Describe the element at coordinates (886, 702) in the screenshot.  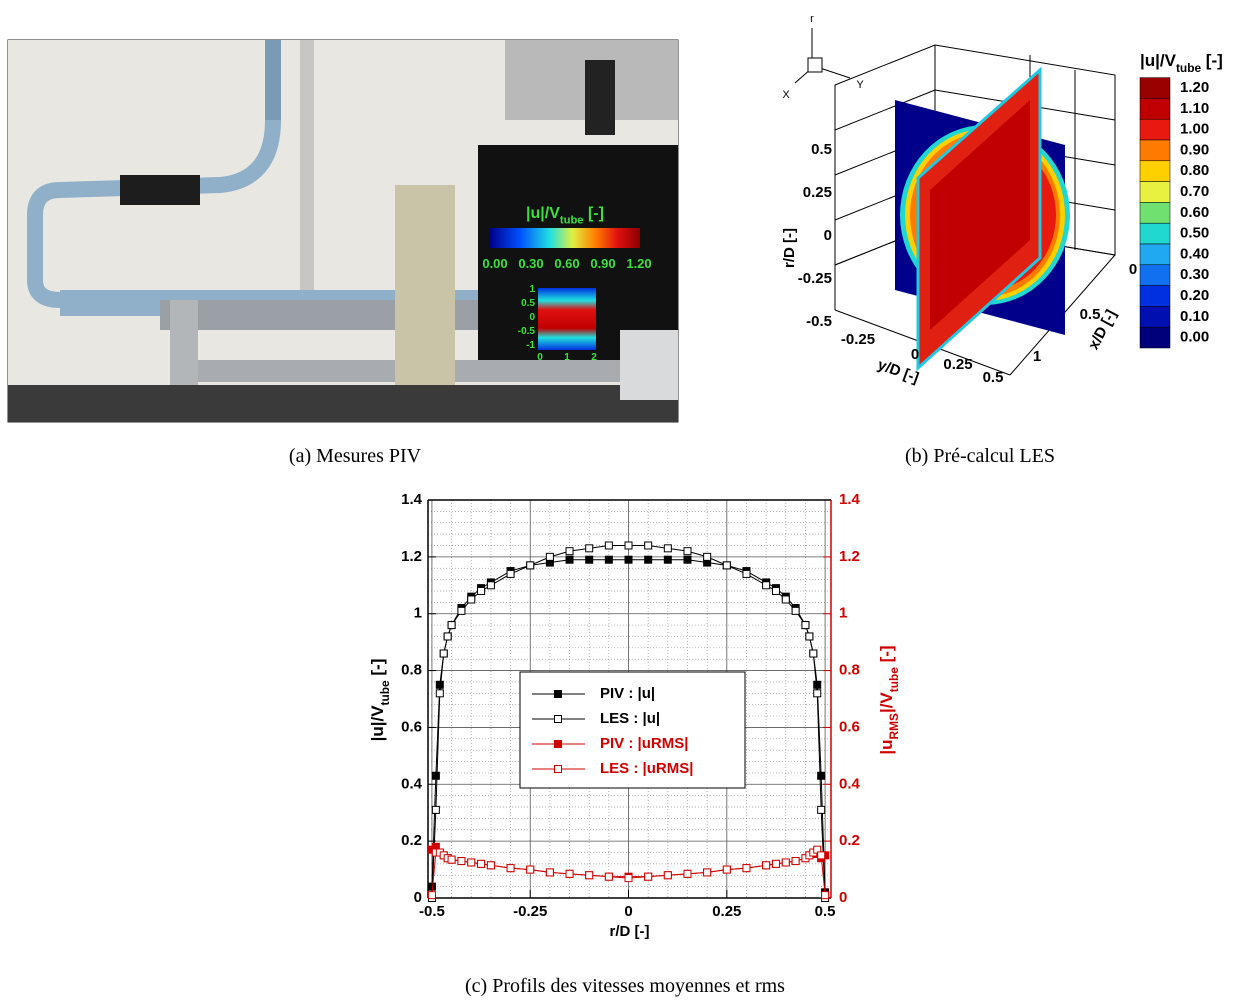
I see `label-part: |/V` at that location.